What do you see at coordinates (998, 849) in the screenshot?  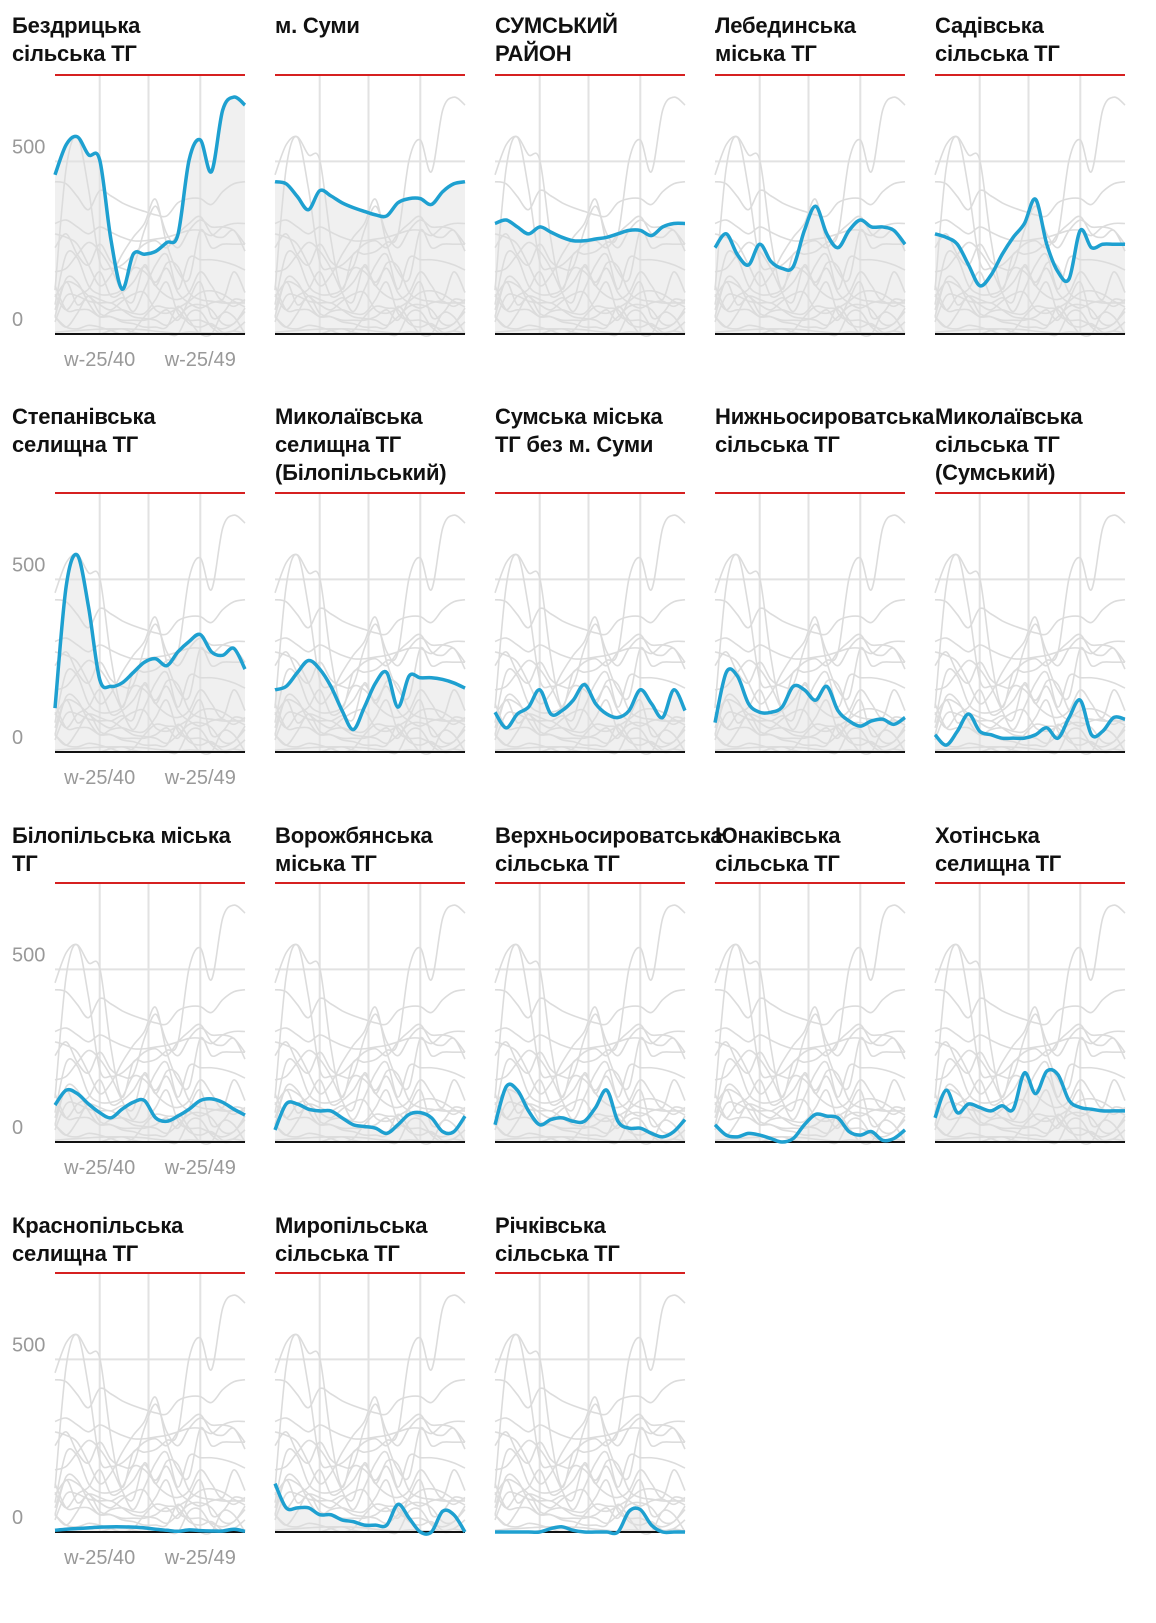 I see `panel-title: Хотінська селищна ТГ` at bounding box center [998, 849].